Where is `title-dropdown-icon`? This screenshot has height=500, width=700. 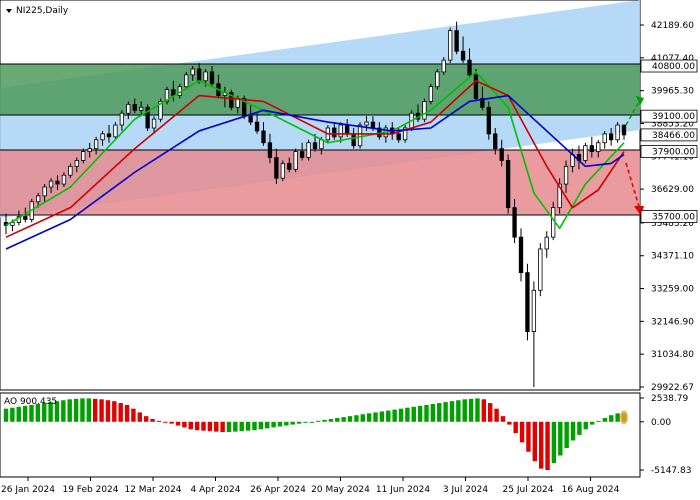
title-dropdown-icon is located at coordinates (9, 11).